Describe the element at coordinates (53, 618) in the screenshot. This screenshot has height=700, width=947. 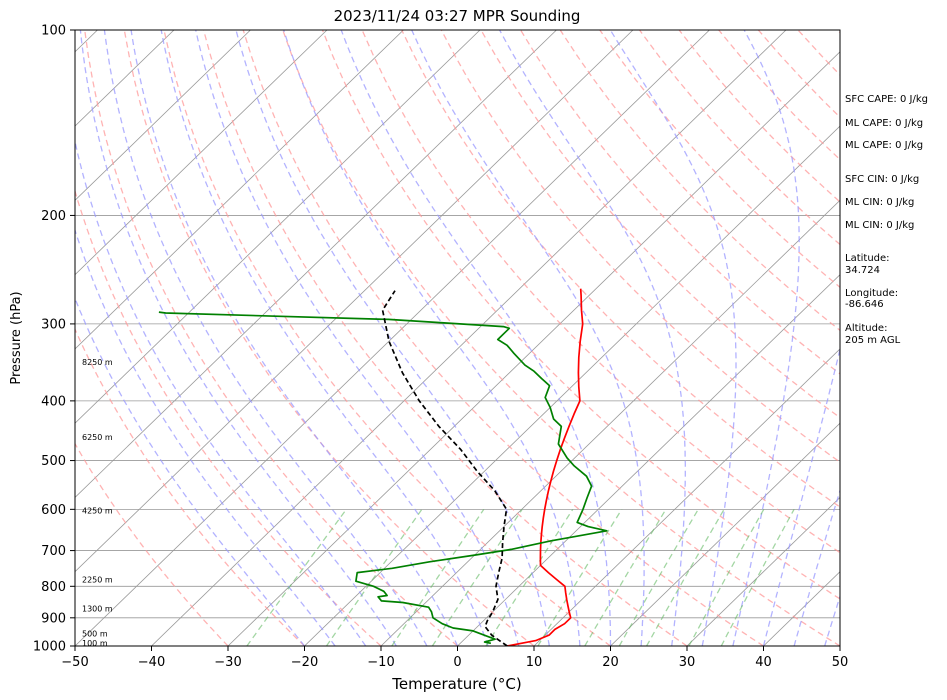
I see `y-tick-label-8: 900` at that location.